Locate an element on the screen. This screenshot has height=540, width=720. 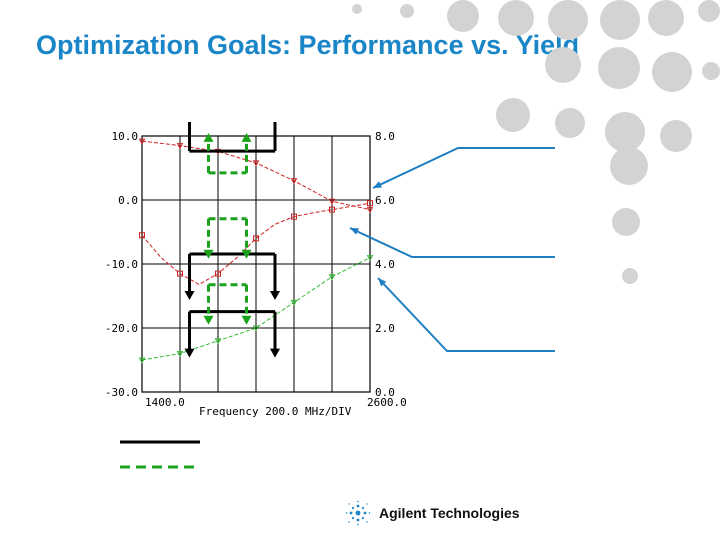
goal-markers is located at coordinates (232, 240).